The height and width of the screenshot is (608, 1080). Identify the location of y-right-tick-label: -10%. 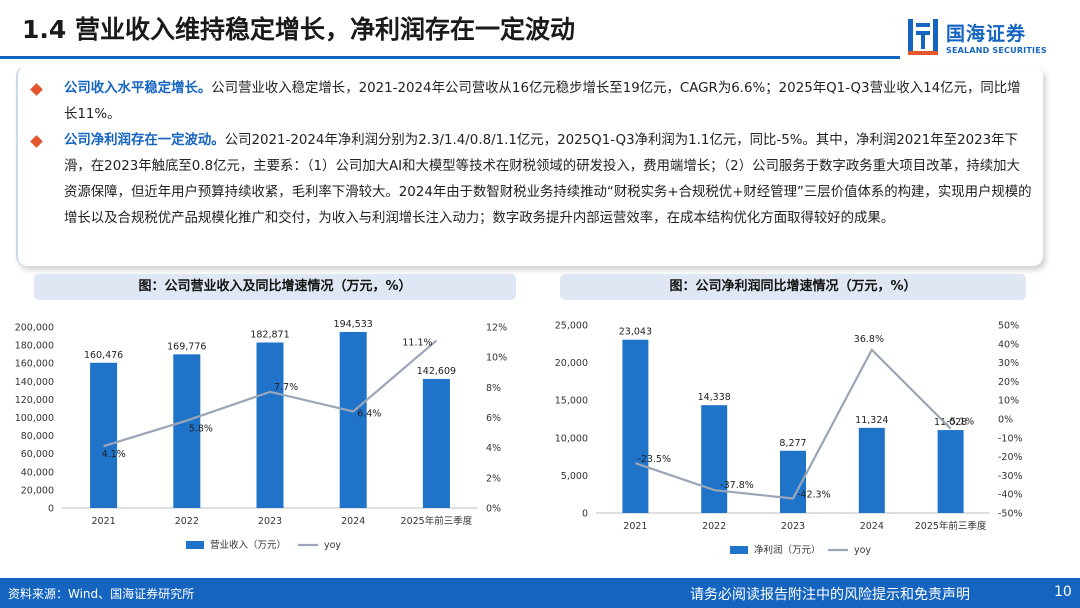
(1010, 438).